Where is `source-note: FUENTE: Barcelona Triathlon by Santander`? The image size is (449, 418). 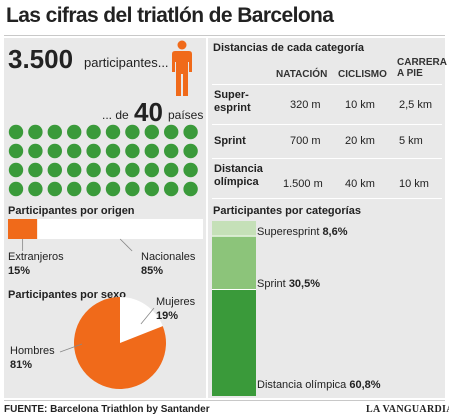 source-note: FUENTE: Barcelona Triathlon by Santander is located at coordinates (107, 409).